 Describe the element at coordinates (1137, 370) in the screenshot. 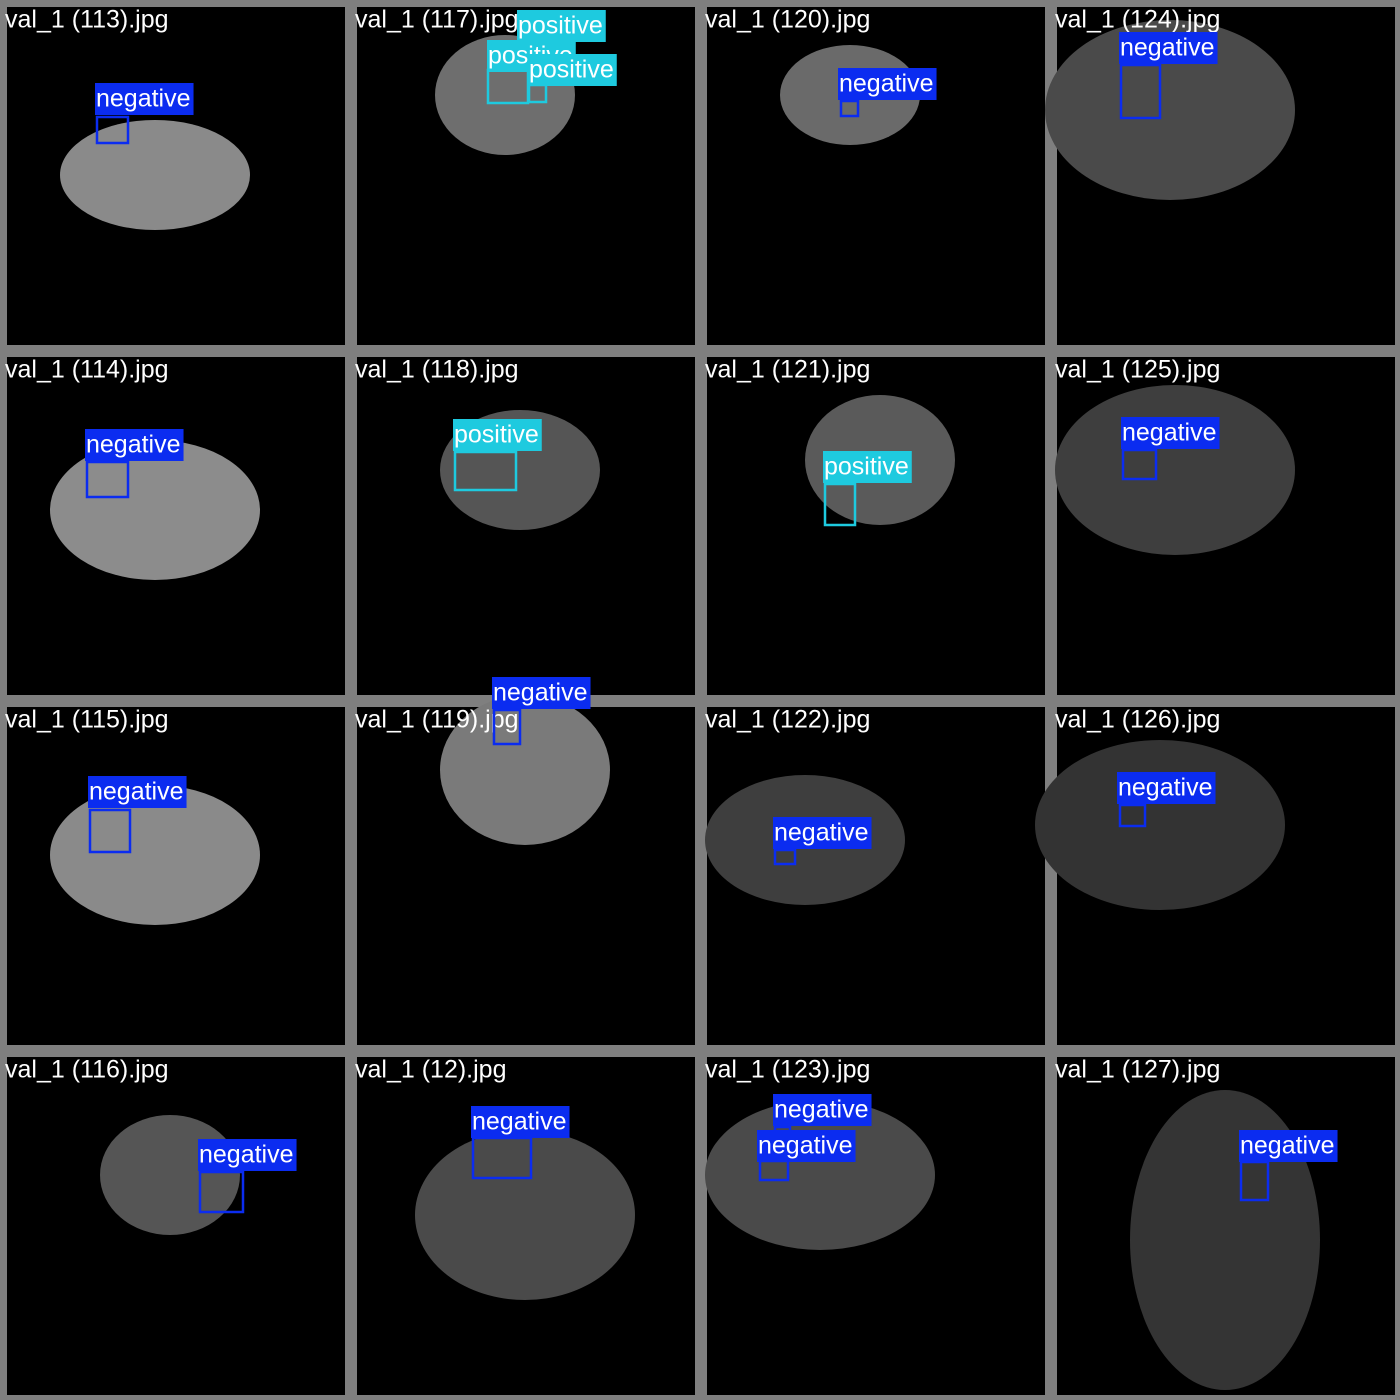

I see `filename: val_1 (125).jpg` at that location.